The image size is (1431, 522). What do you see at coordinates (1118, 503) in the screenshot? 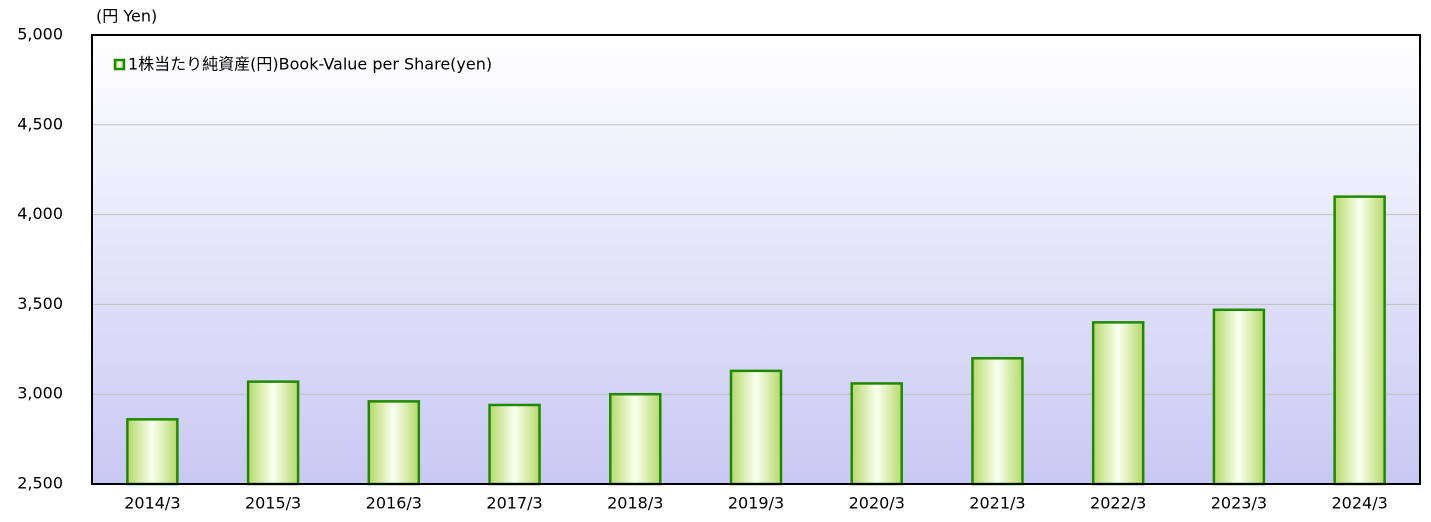
I see `x-tick-label: 2022/3` at bounding box center [1118, 503].